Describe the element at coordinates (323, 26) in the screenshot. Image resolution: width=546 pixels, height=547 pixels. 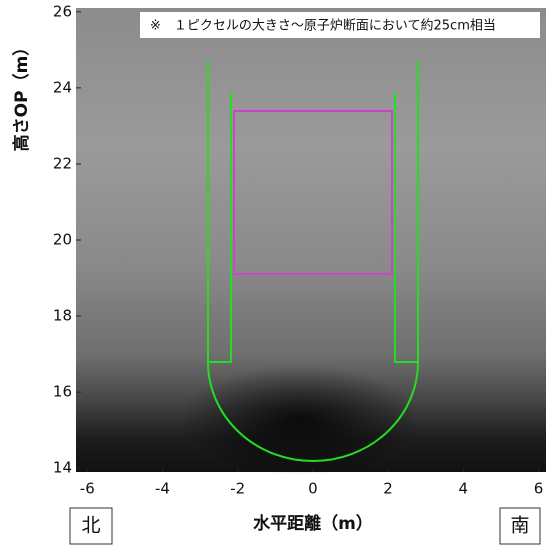
I see `annotation: ※ １ピクセルの大きさ～原子炉断面において約25cm相当` at that location.